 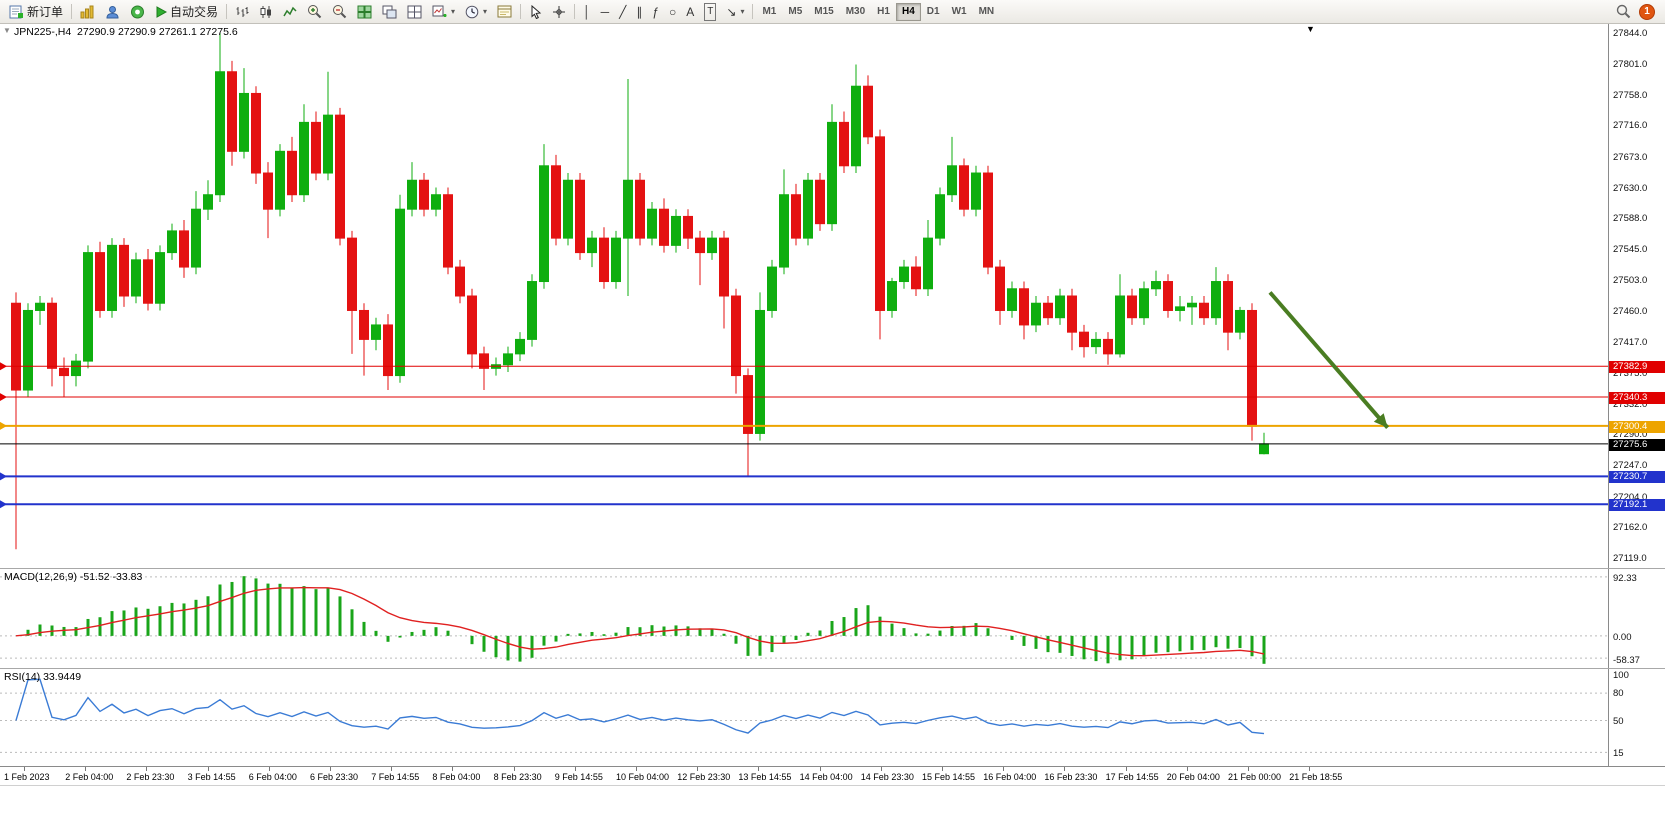 What do you see at coordinates (87, 12) in the screenshot?
I see `market-watch-button` at bounding box center [87, 12].